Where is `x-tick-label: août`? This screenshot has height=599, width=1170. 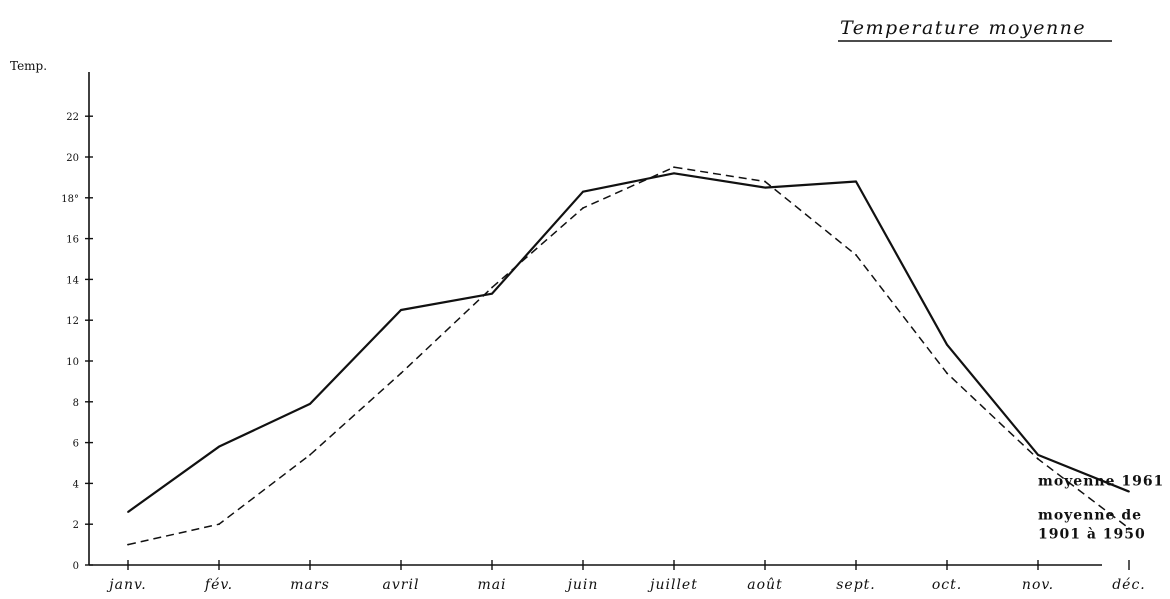
x-tick-label: août is located at coordinates (764, 585).